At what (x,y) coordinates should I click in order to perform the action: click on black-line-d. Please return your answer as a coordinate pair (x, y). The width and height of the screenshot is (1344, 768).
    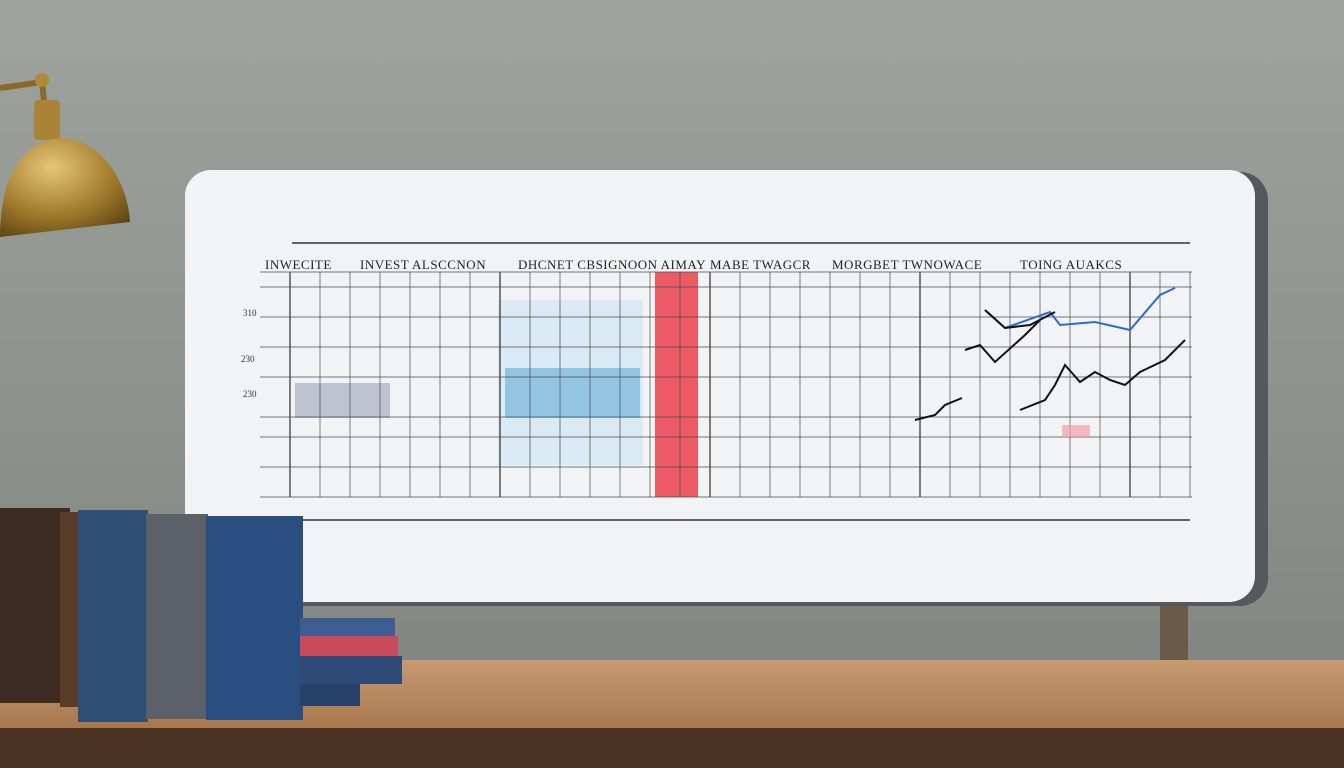
    Looking at the image, I should click on (938, 409).